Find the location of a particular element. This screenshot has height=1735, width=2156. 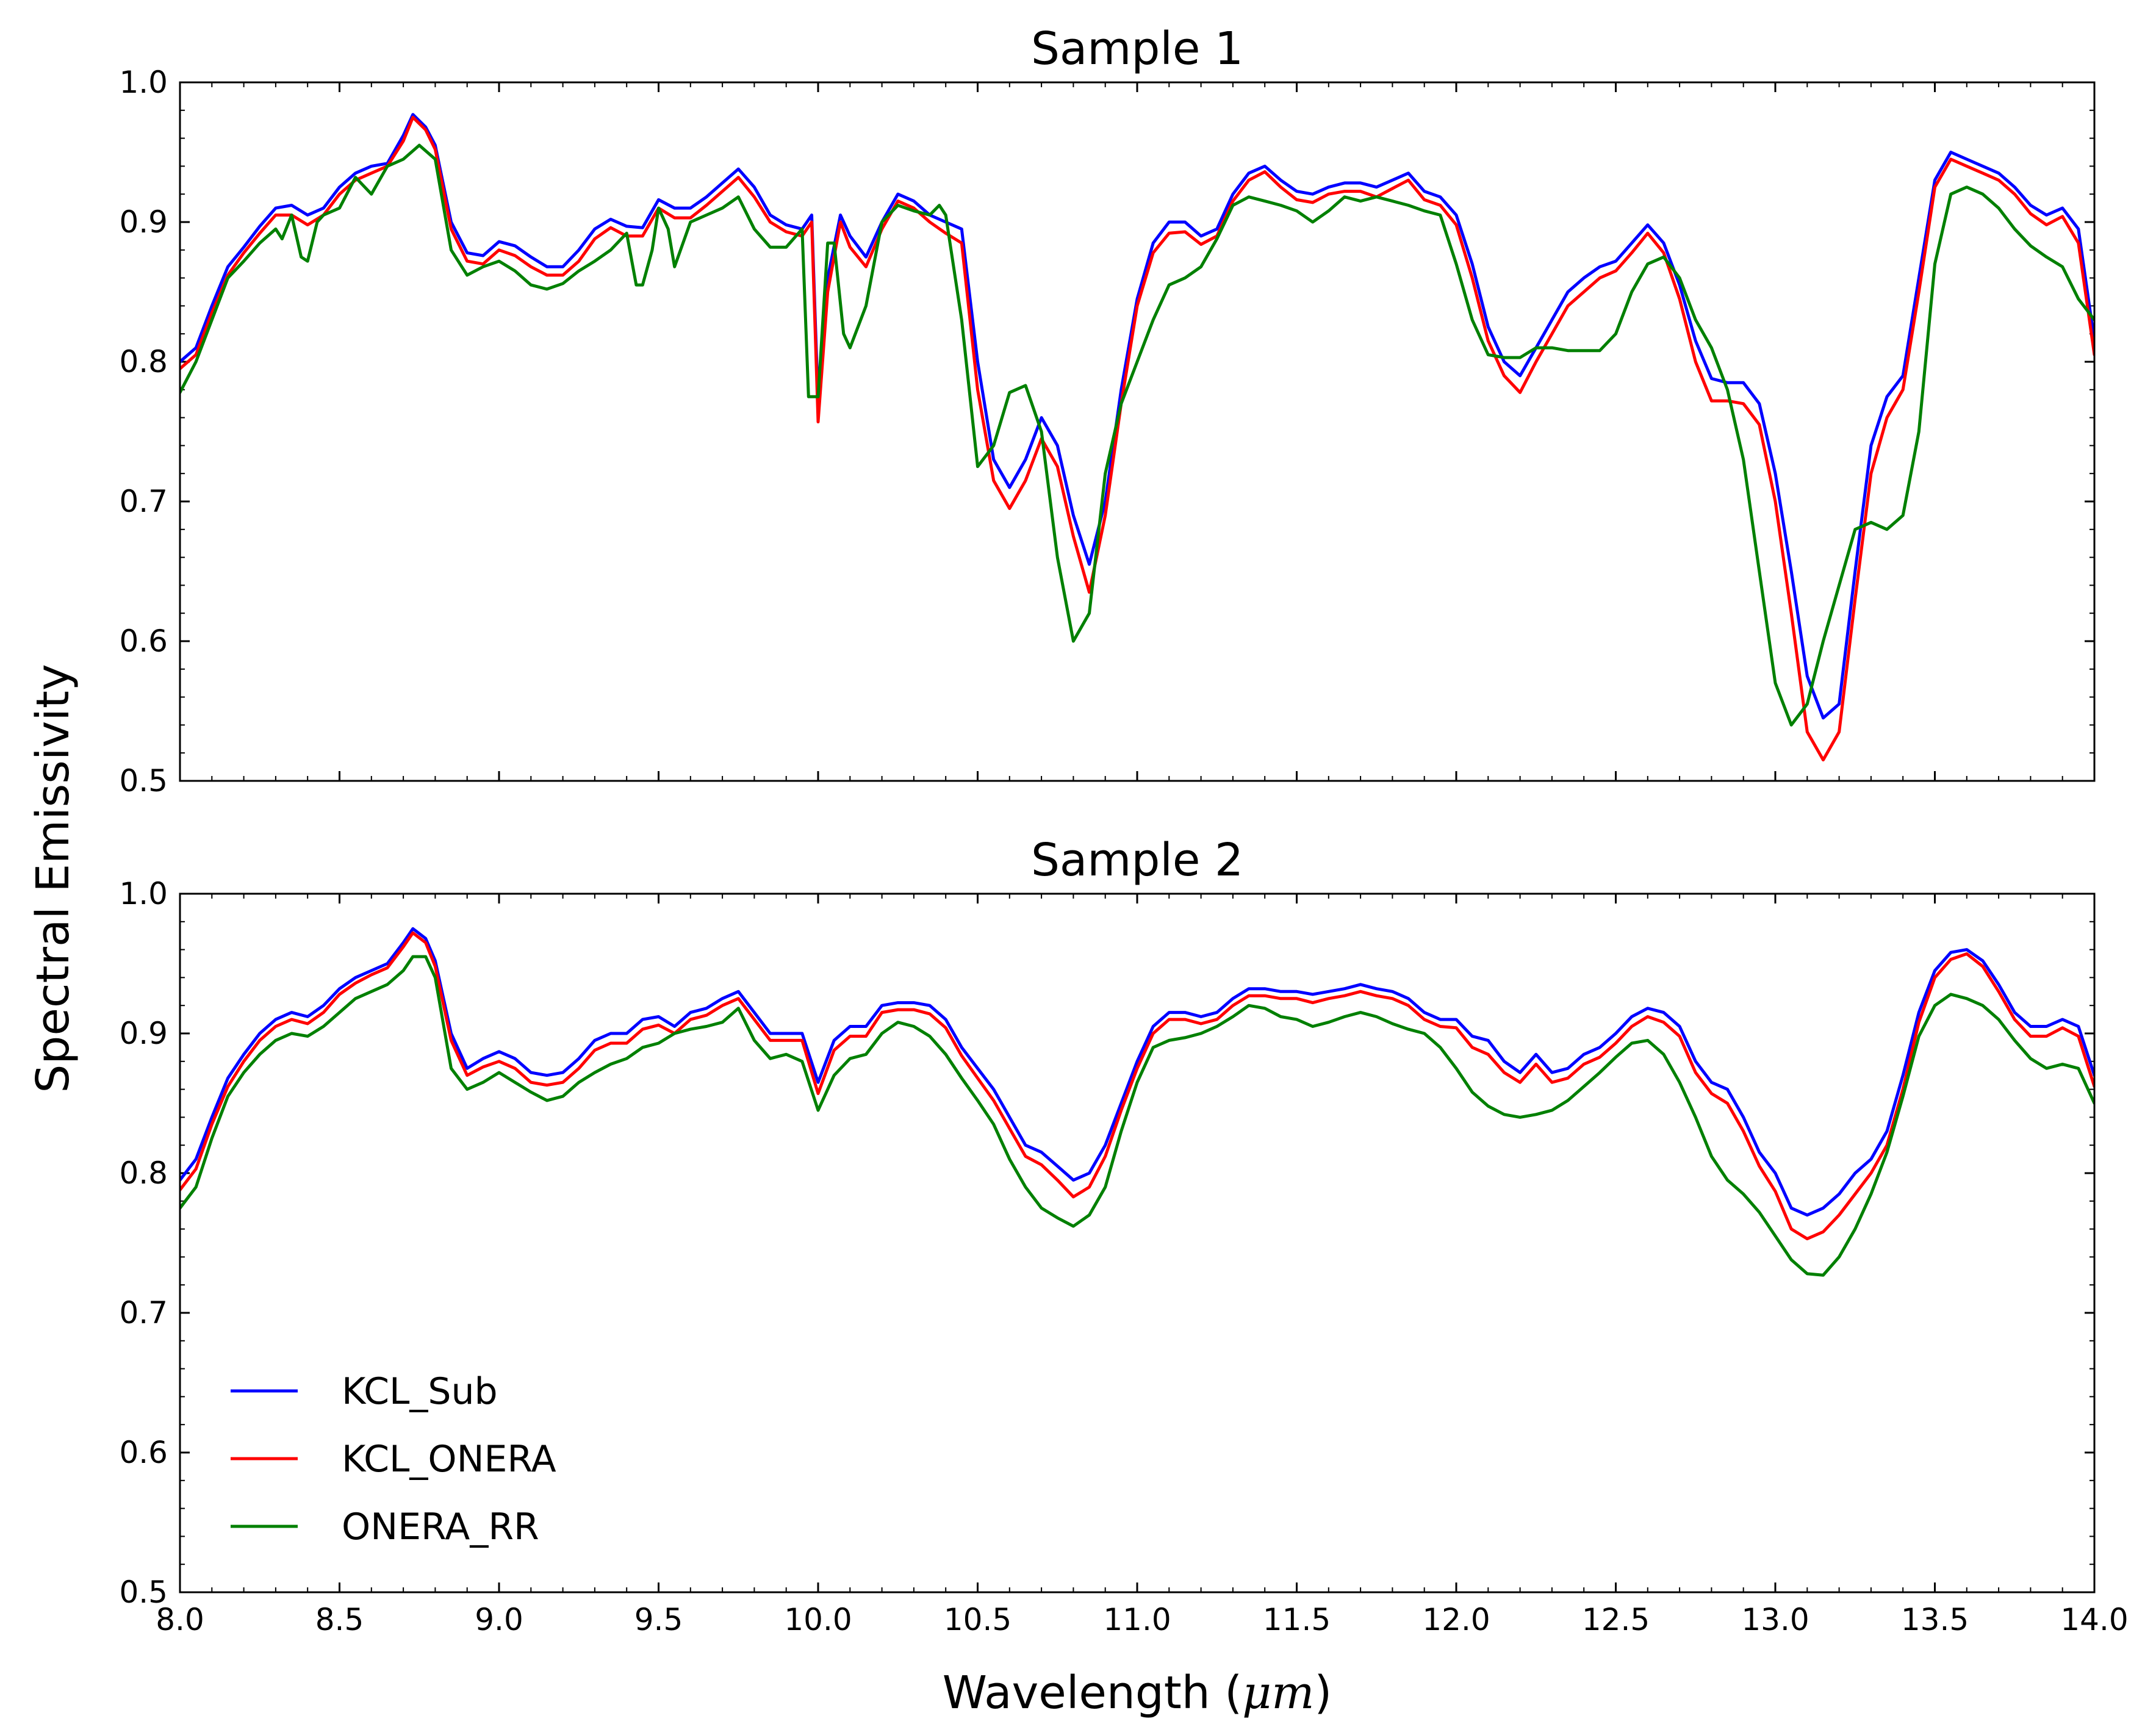

x-tick-label: 12.5 is located at coordinates (1616, 1620).